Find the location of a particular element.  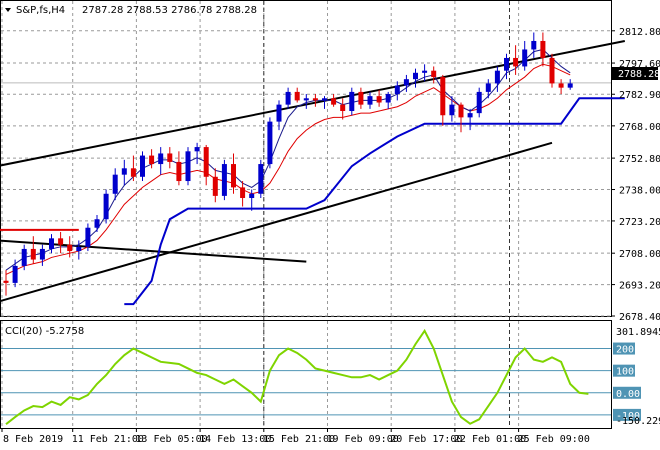

current-price-badge is located at coordinates (635, 73).